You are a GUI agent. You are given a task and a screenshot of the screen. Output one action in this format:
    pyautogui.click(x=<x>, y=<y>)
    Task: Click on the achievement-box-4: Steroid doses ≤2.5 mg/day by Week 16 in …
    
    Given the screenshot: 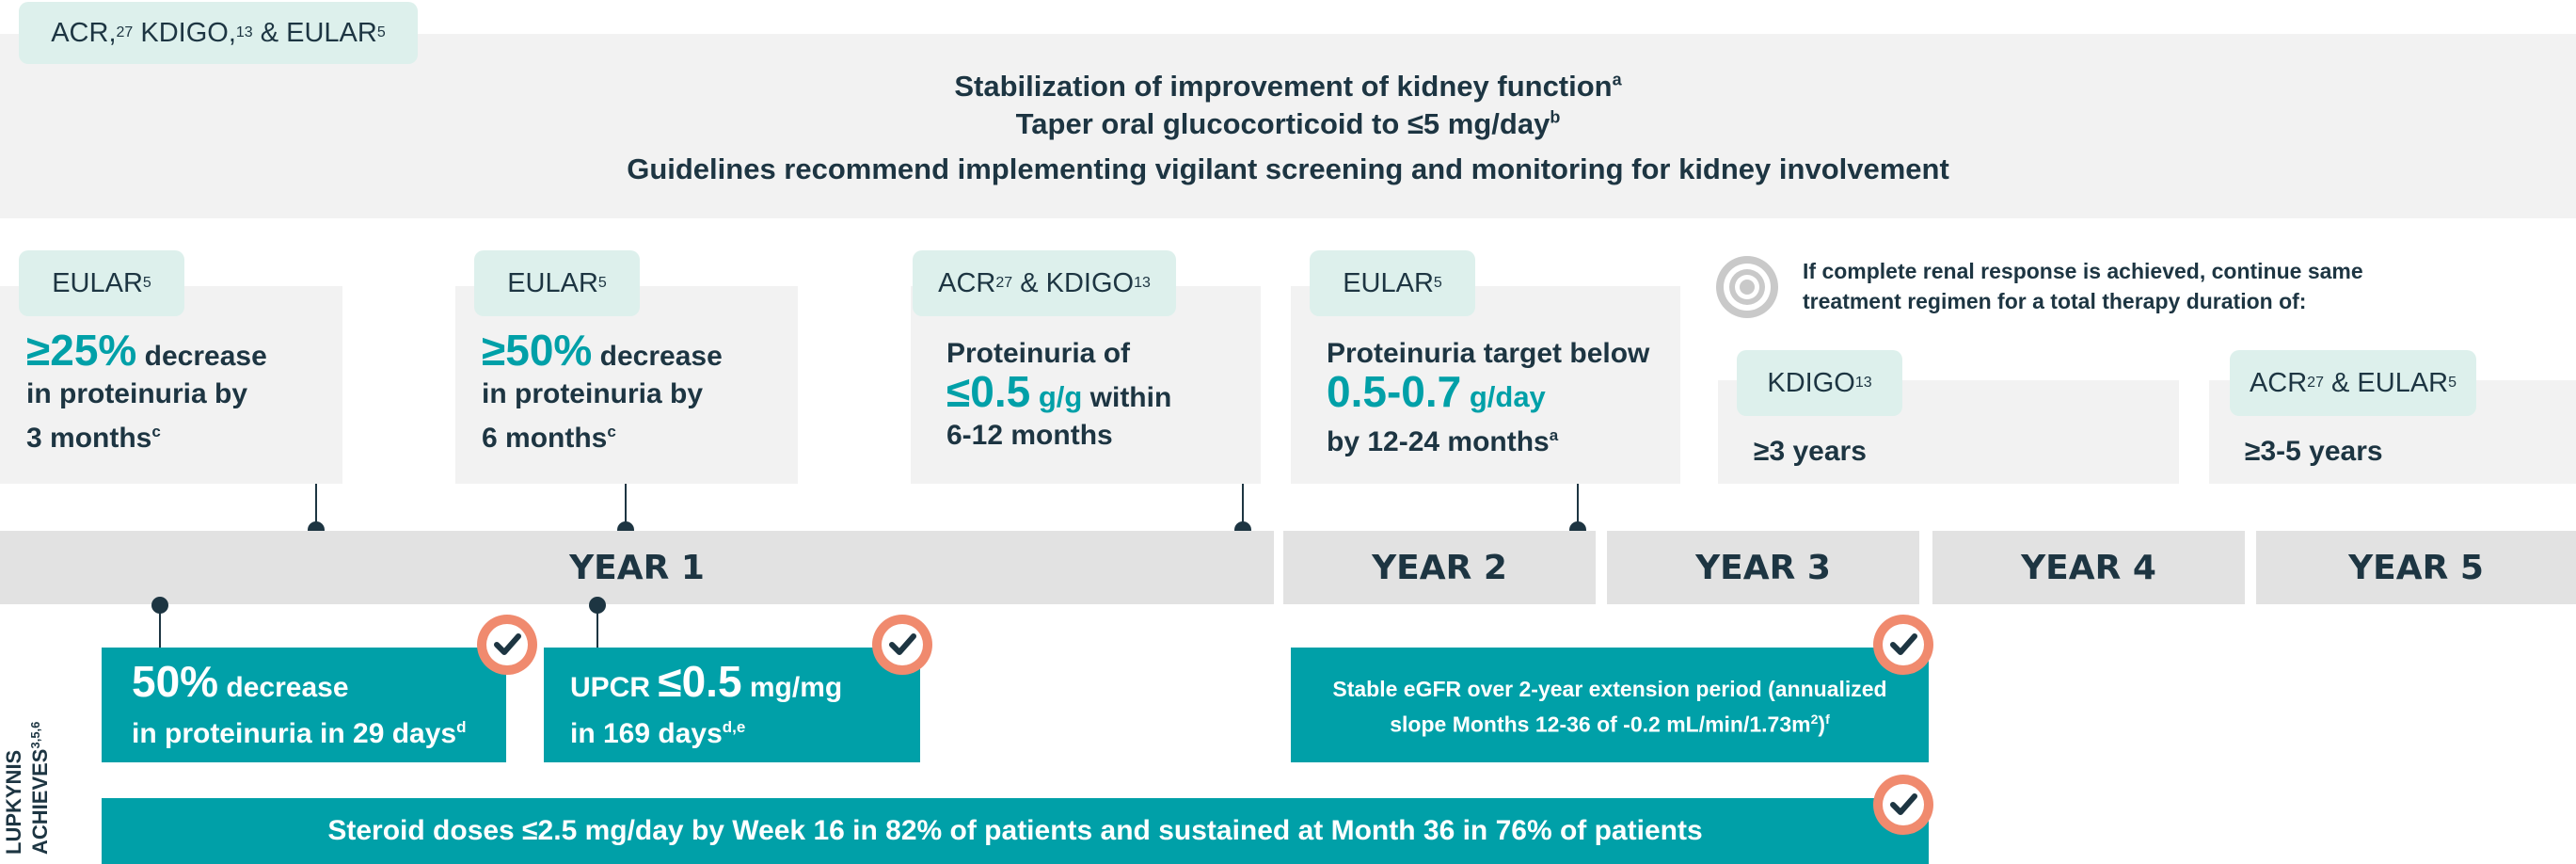 What is the action you would take?
    pyautogui.click(x=1015, y=831)
    